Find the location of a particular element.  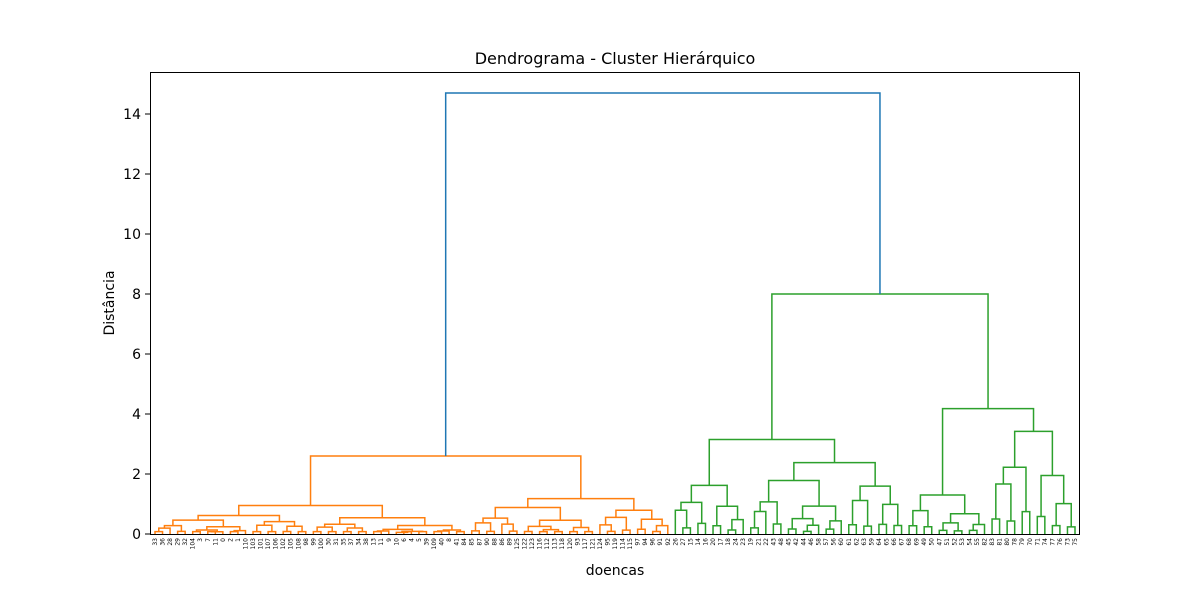

leaf-label: 28 is located at coordinates (170, 542).